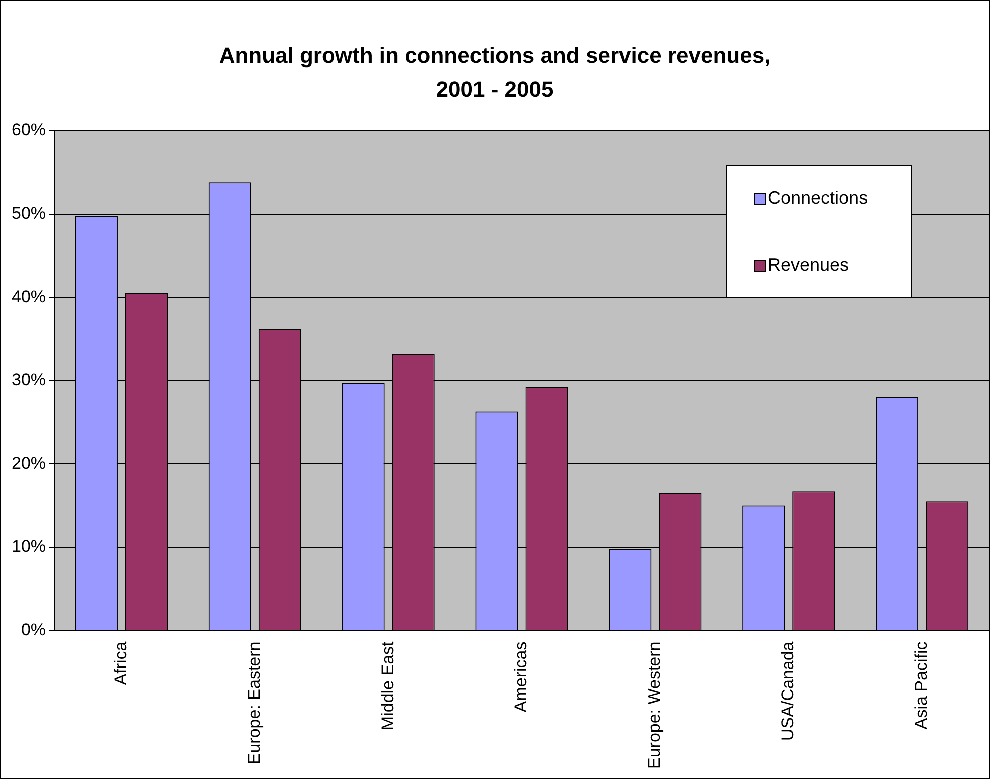  What do you see at coordinates (29, 546) in the screenshot?
I see `y-tick-label: 10%` at bounding box center [29, 546].